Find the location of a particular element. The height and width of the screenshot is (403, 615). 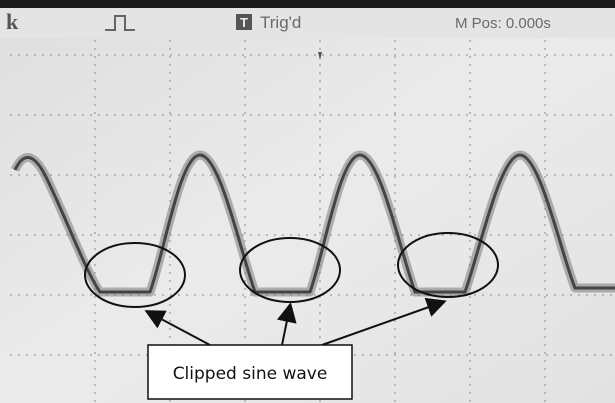

arrows is located at coordinates (295, 321).